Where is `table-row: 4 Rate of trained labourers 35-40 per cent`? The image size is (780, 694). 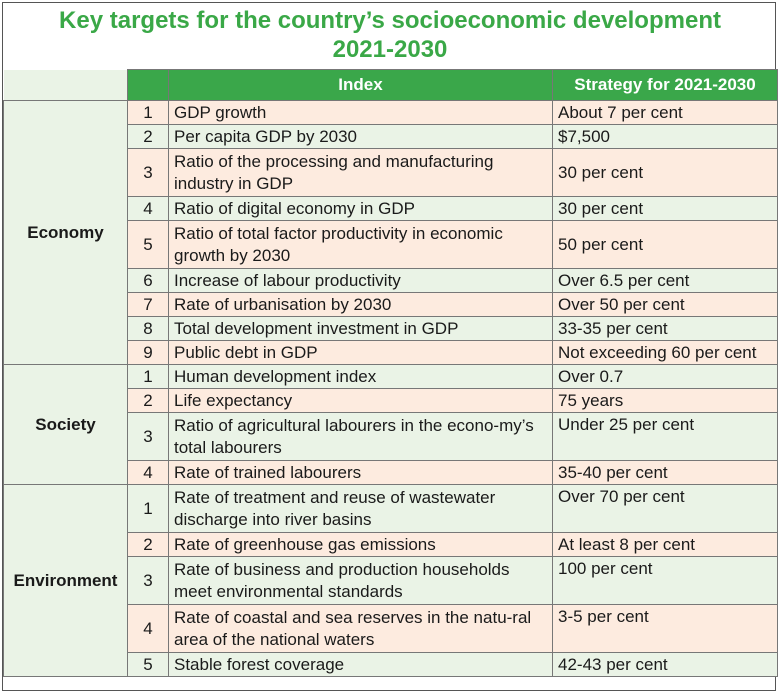
table-row: 4 Rate of trained labourers 35-40 per cent is located at coordinates (391, 472).